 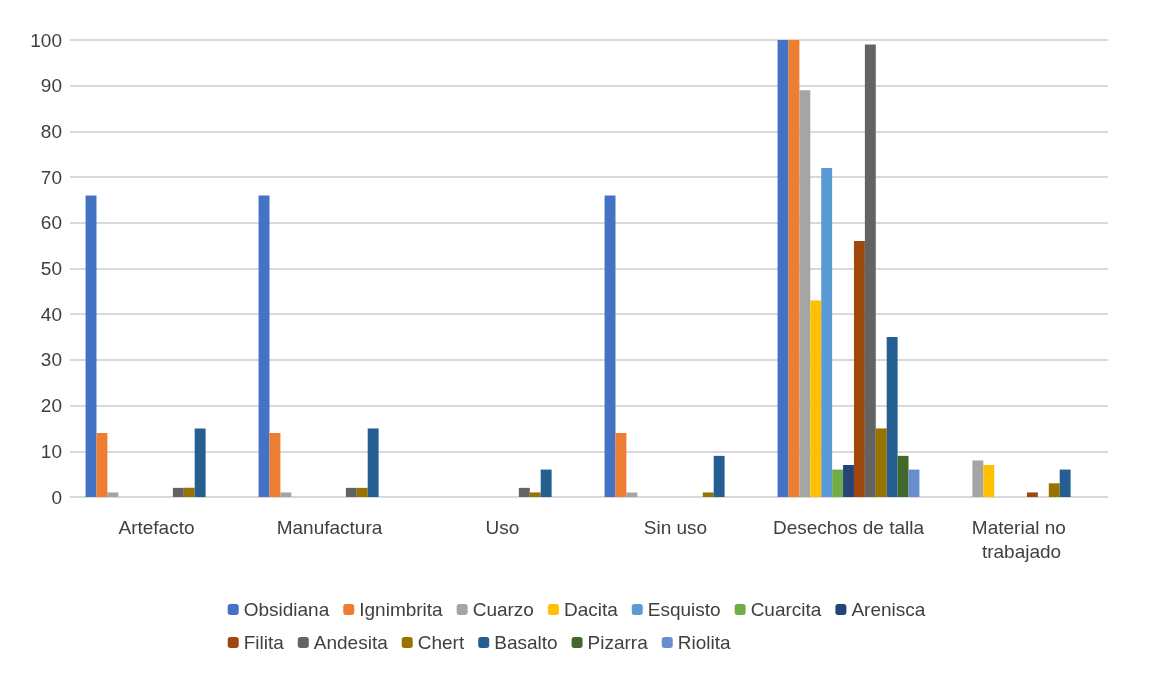 What do you see at coordinates (526, 642) in the screenshot?
I see `legend-label: Basalto` at bounding box center [526, 642].